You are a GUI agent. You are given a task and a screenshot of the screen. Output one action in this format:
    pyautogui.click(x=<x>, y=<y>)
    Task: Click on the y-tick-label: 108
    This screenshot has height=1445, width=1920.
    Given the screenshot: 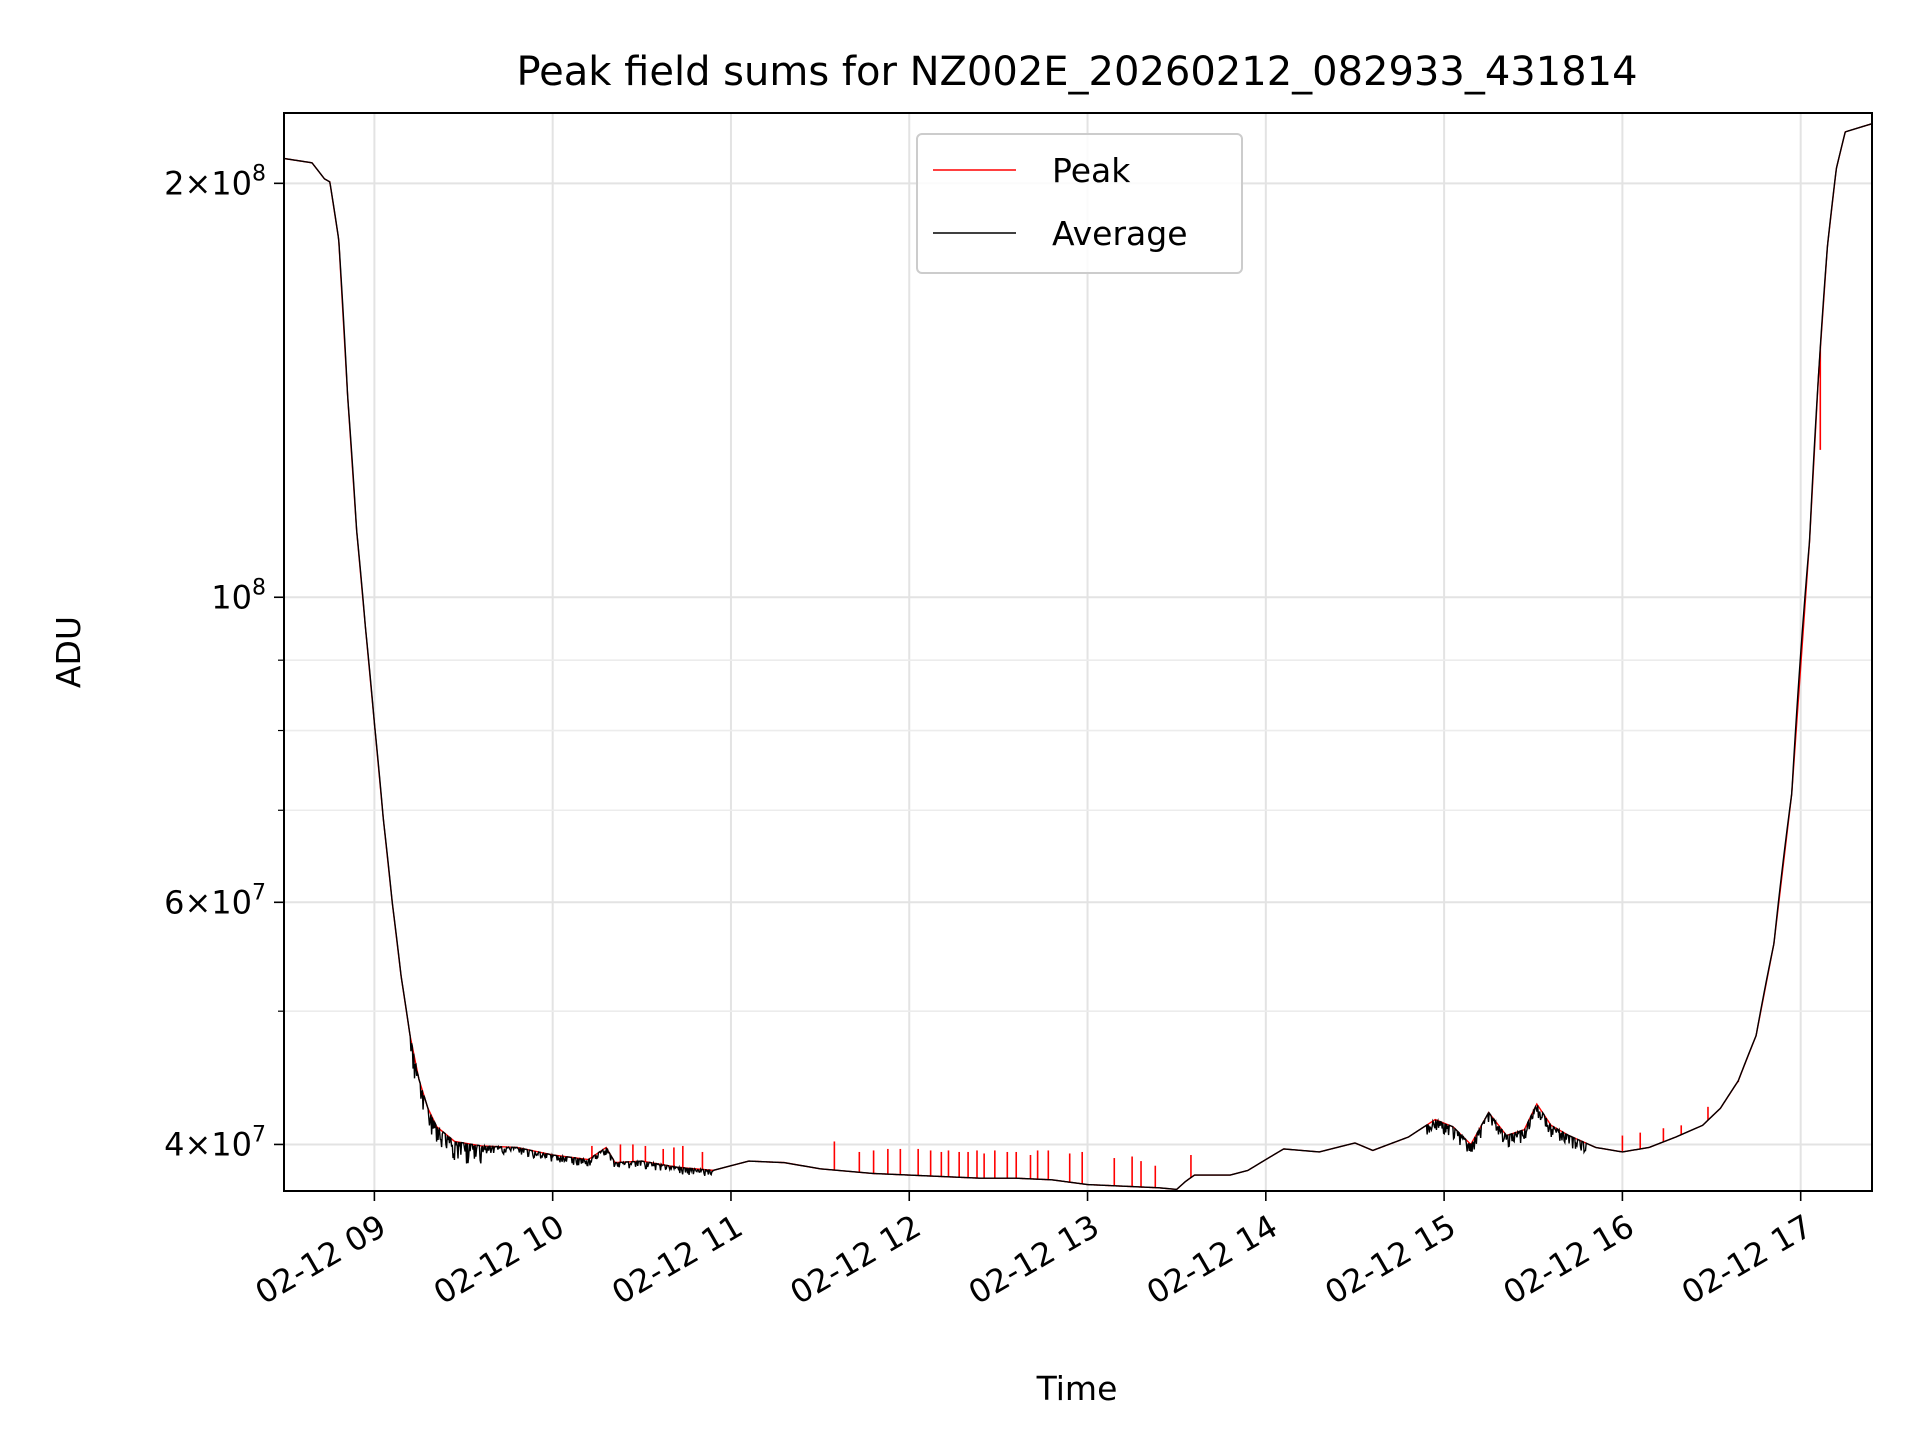 What is the action you would take?
    pyautogui.click(x=238, y=595)
    